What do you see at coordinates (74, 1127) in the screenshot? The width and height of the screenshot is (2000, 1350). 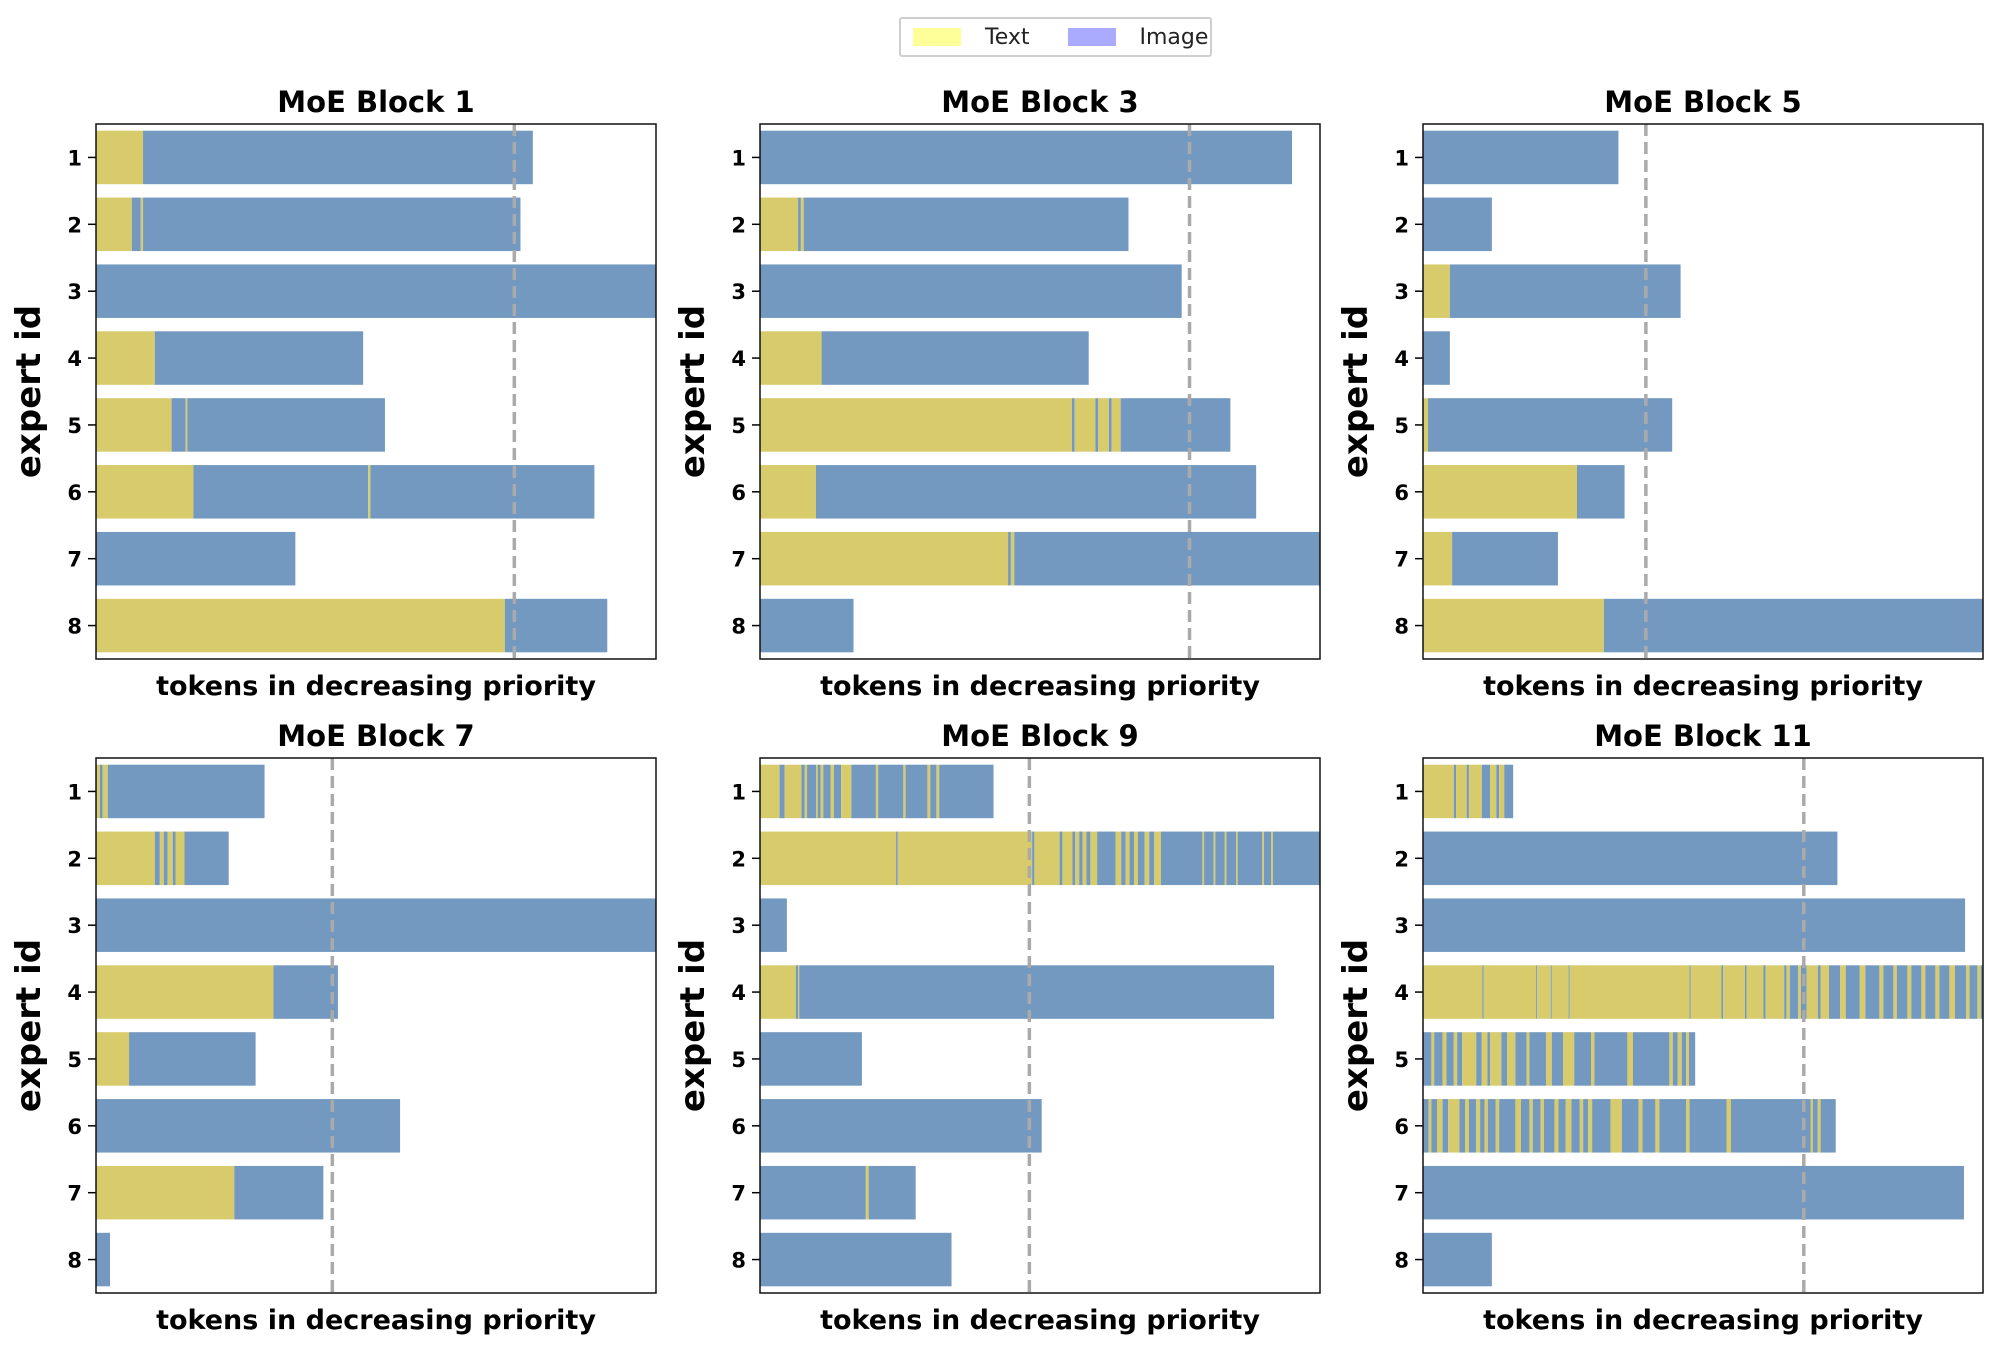 I see `y-tick-label: 6` at bounding box center [74, 1127].